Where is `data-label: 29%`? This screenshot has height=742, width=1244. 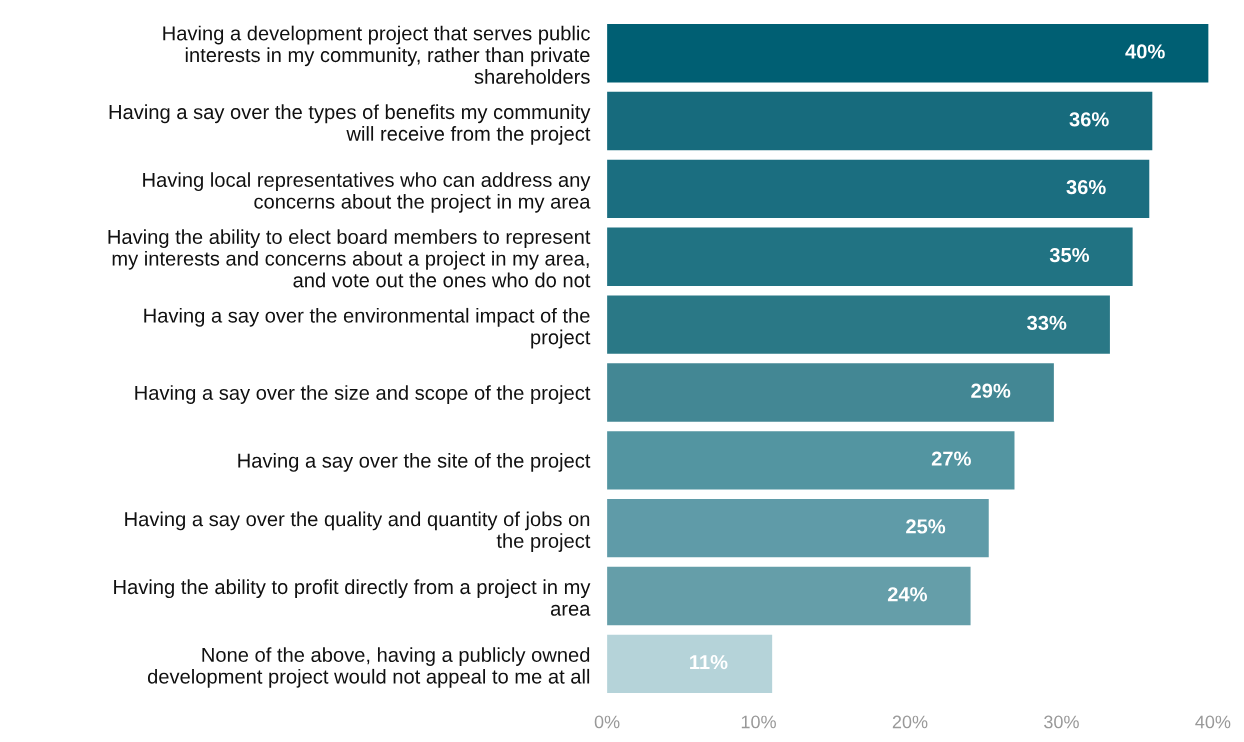 data-label: 29% is located at coordinates (991, 390).